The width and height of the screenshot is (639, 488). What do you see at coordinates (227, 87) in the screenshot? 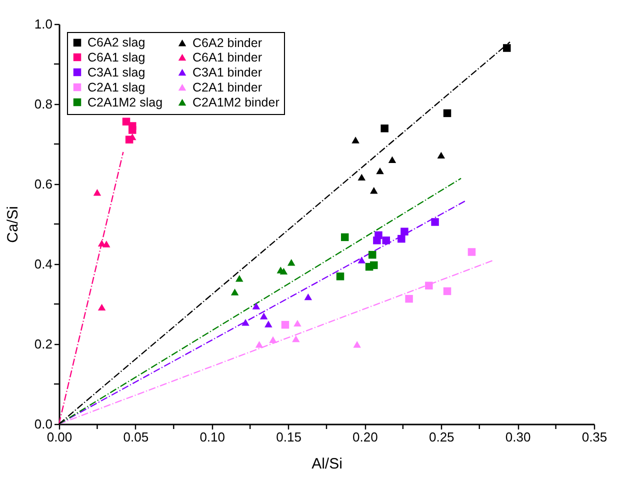
I see `legend-label: C2A1 binder` at bounding box center [227, 87].